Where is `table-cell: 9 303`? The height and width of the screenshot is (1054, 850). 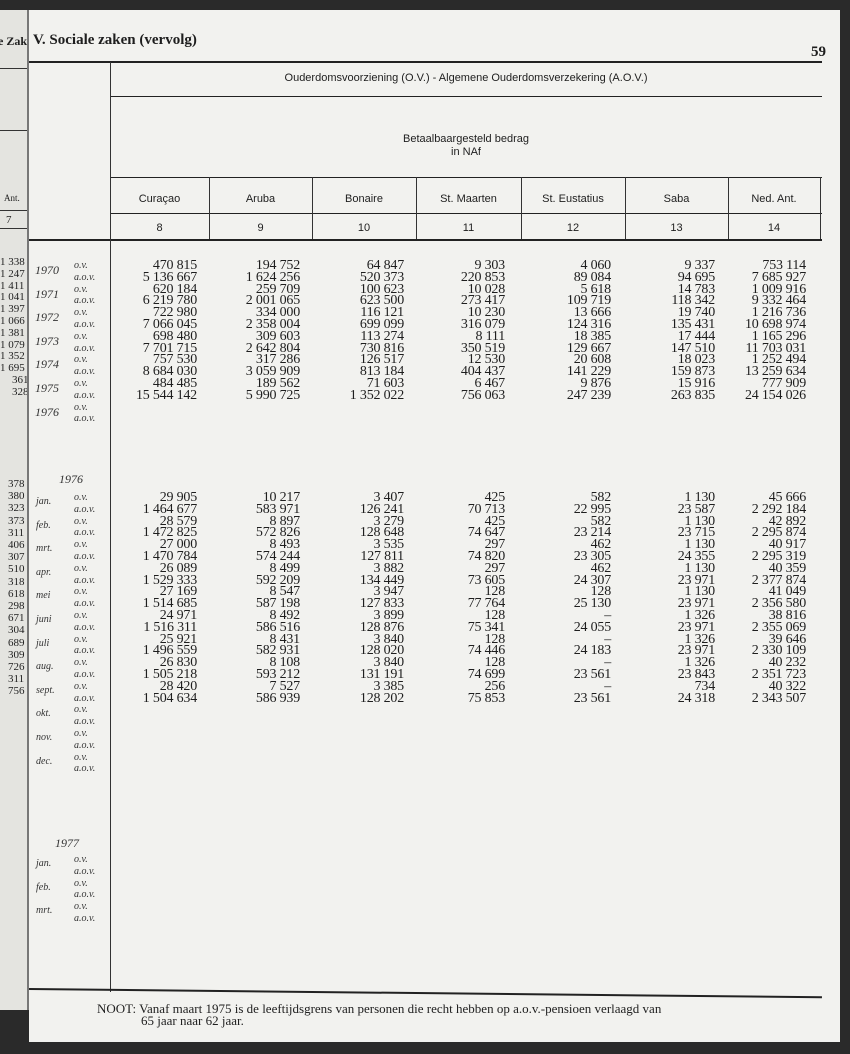
table-cell: 9 303 is located at coordinates (489, 265).